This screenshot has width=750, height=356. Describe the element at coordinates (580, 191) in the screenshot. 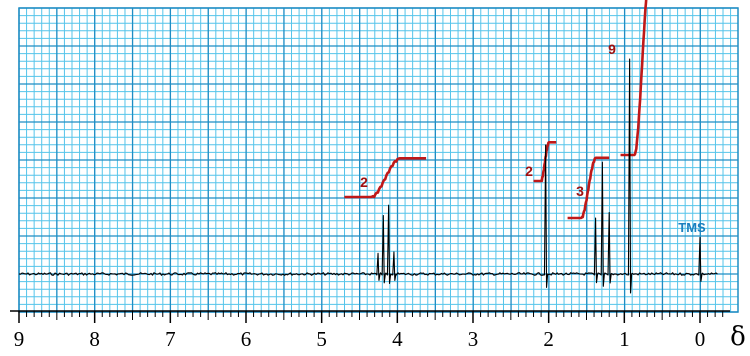

I see `integral-label: 3` at that location.